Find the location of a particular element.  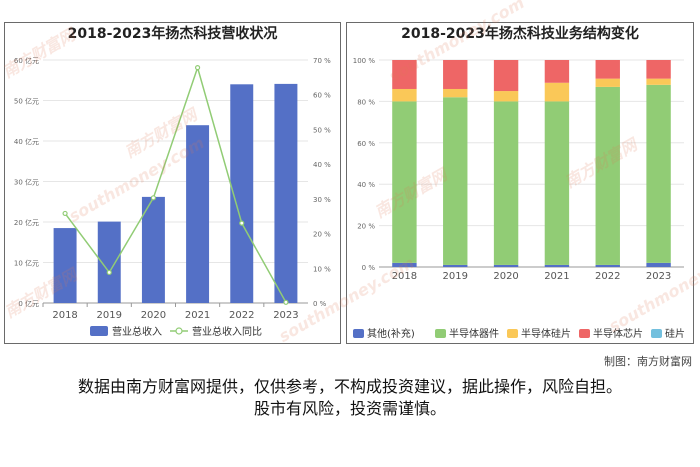

y-right-tick-label: 20 % is located at coordinates (322, 235).